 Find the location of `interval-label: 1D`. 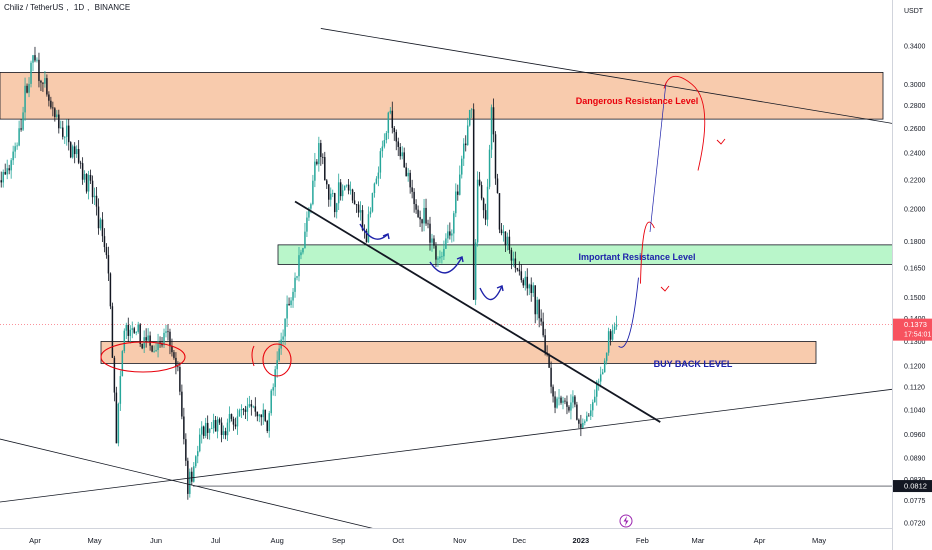

interval-label: 1D is located at coordinates (79, 7).